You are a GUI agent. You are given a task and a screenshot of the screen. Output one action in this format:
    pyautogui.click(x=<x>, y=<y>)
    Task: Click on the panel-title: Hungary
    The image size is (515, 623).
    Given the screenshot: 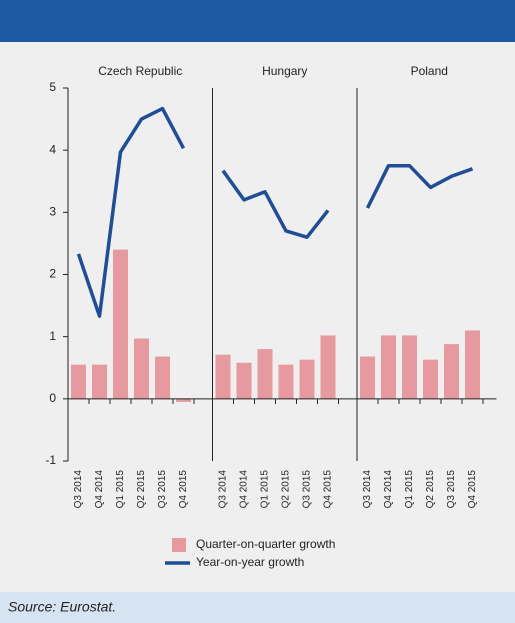 What is the action you would take?
    pyautogui.click(x=284, y=71)
    